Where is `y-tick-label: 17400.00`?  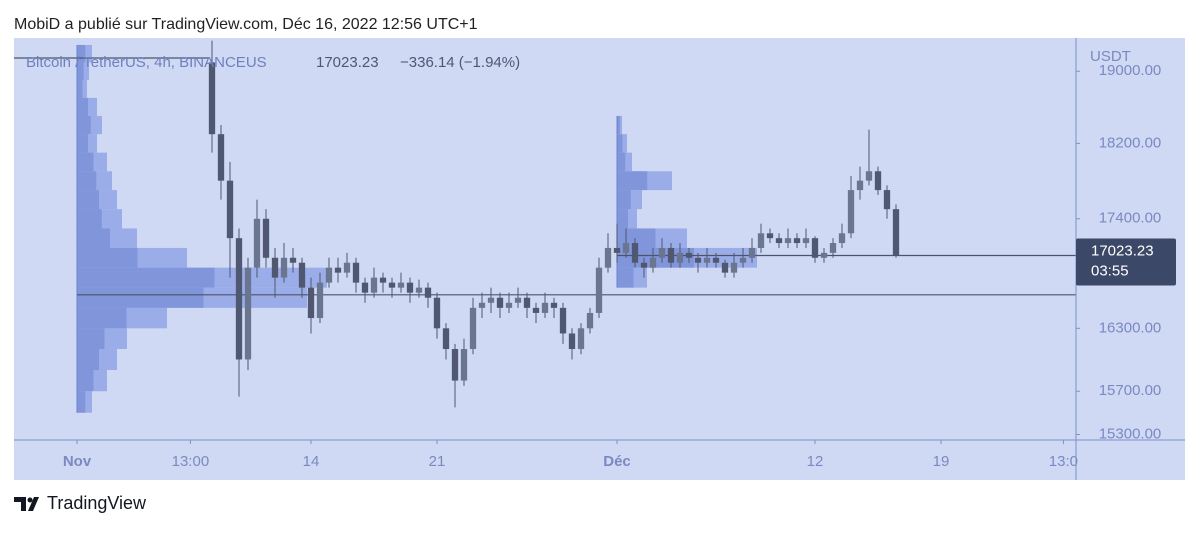 y-tick-label: 17400.00 is located at coordinates (1130, 218).